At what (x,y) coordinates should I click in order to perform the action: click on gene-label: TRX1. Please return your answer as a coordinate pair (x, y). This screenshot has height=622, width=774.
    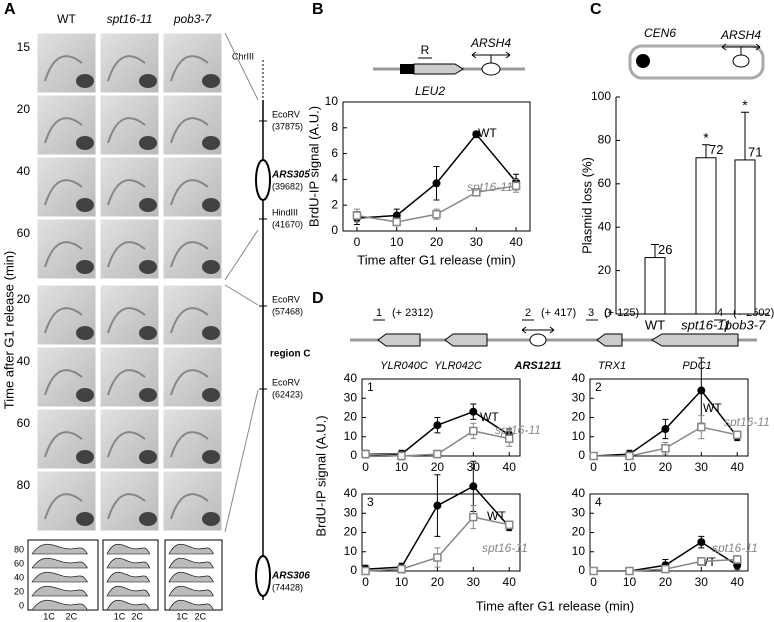
    Looking at the image, I should click on (612, 366).